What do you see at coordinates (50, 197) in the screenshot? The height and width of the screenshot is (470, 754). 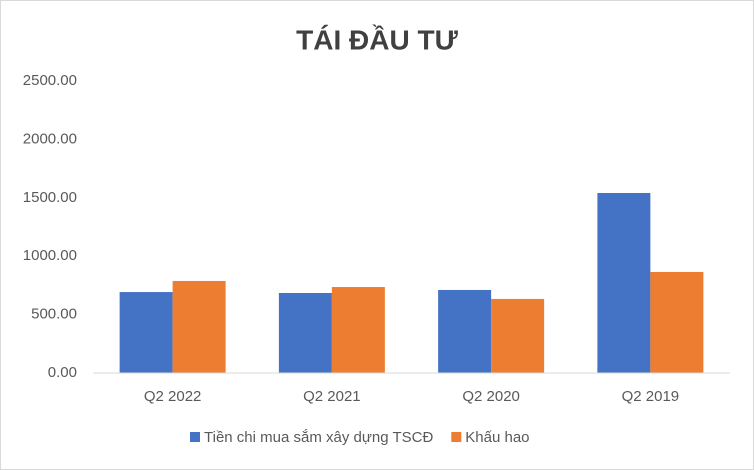 I see `y-tick-label: 1500.00` at bounding box center [50, 197].